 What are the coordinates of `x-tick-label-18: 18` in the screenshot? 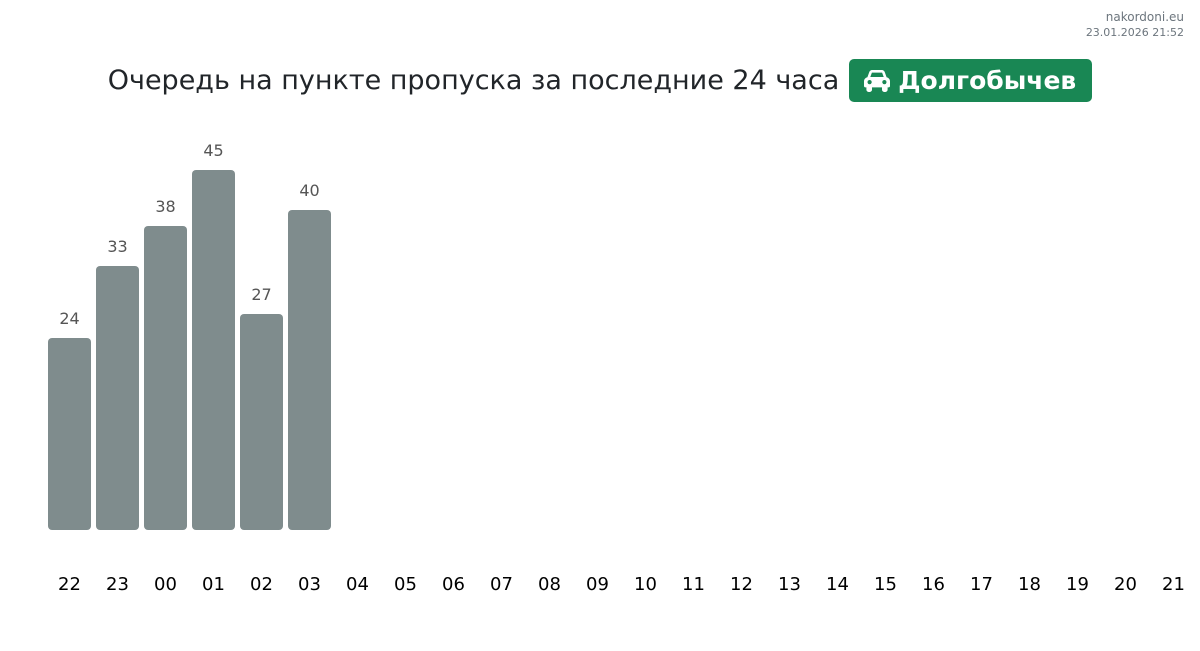 It's located at (1029, 584).